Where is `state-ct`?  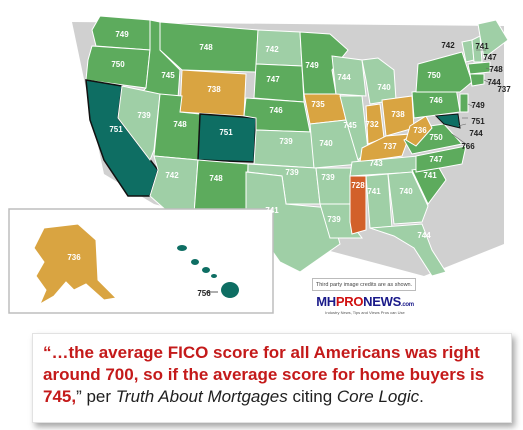
state-ct is located at coordinates (477, 80).